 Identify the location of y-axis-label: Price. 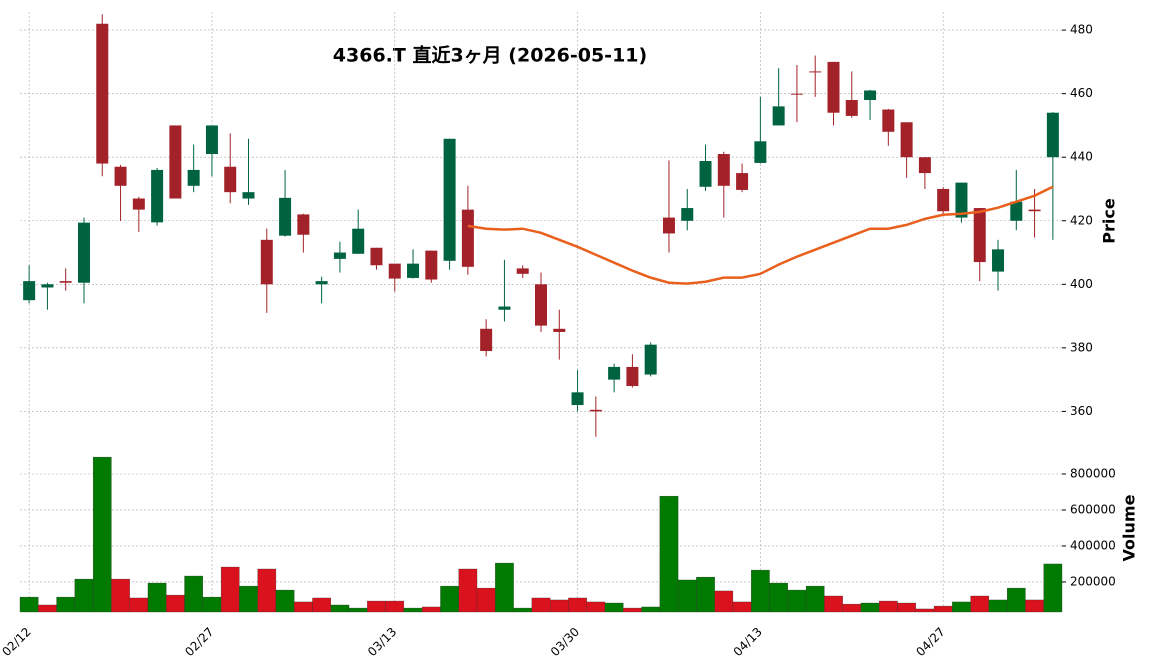
(1109, 221).